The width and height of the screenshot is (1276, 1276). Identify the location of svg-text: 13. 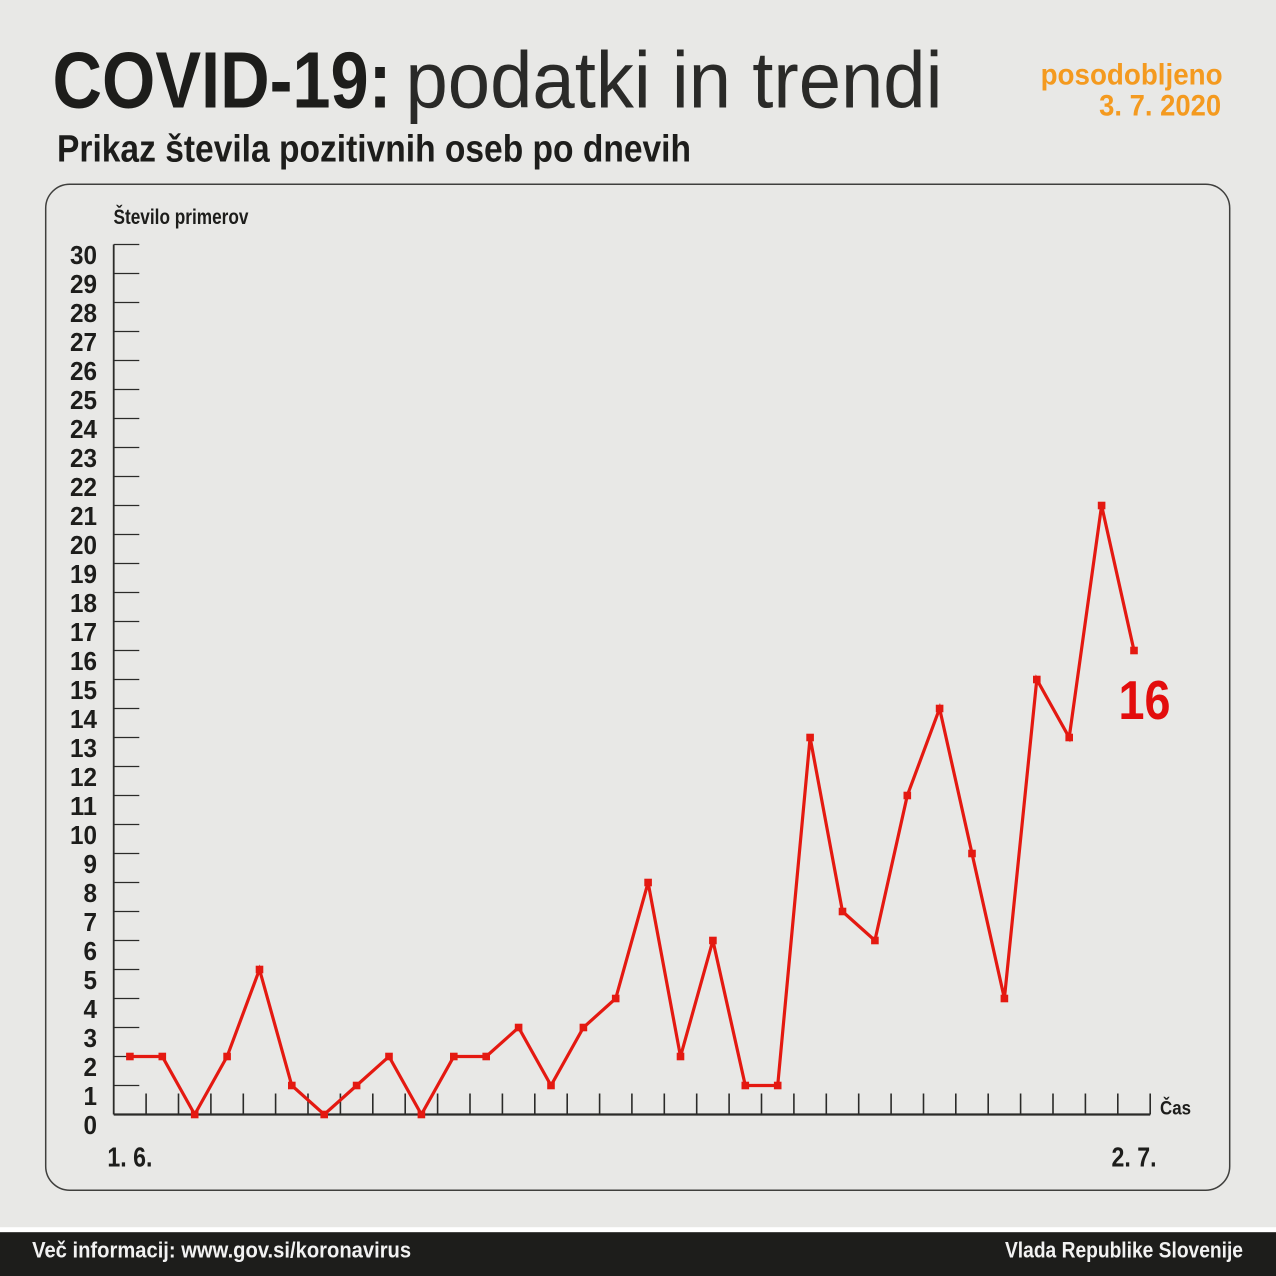
(83, 748).